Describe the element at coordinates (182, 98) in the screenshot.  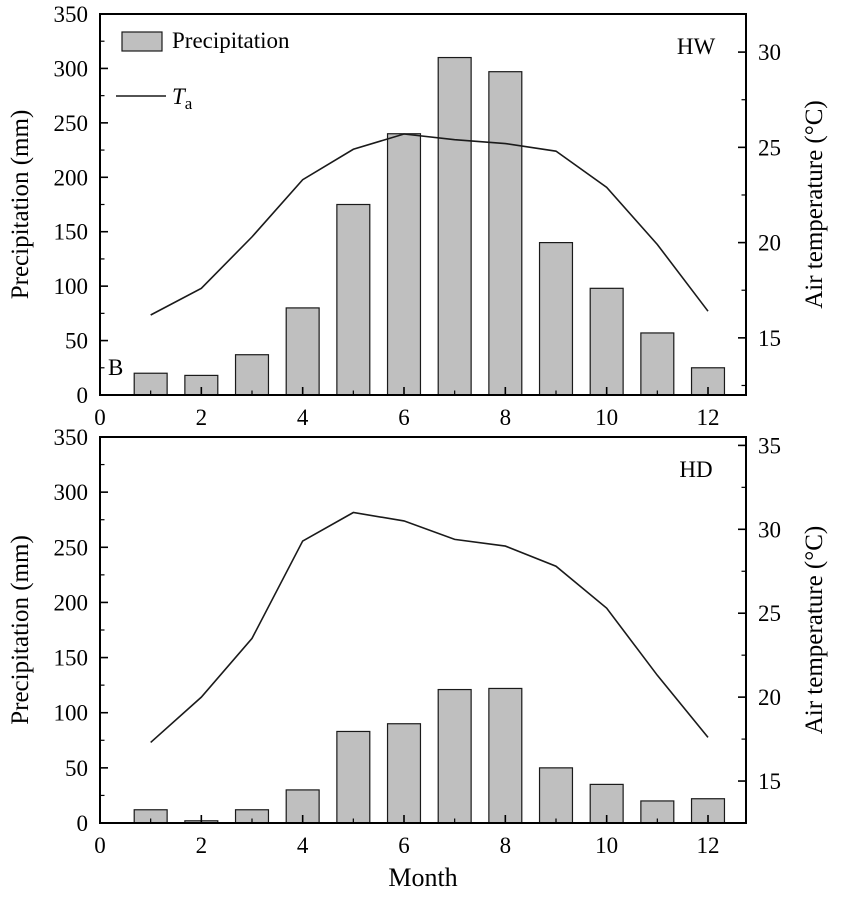
I see `legend-line-label: Ta` at that location.